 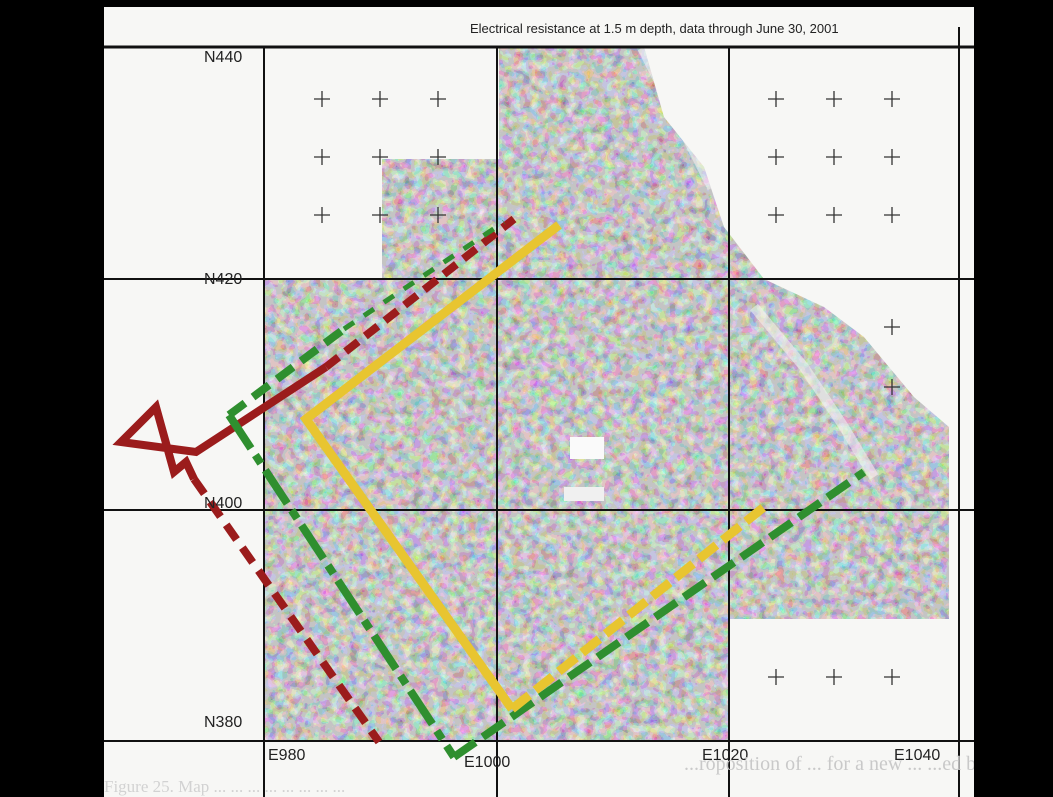 I want to click on easting-label-e1020: E1020, so click(x=725, y=755).